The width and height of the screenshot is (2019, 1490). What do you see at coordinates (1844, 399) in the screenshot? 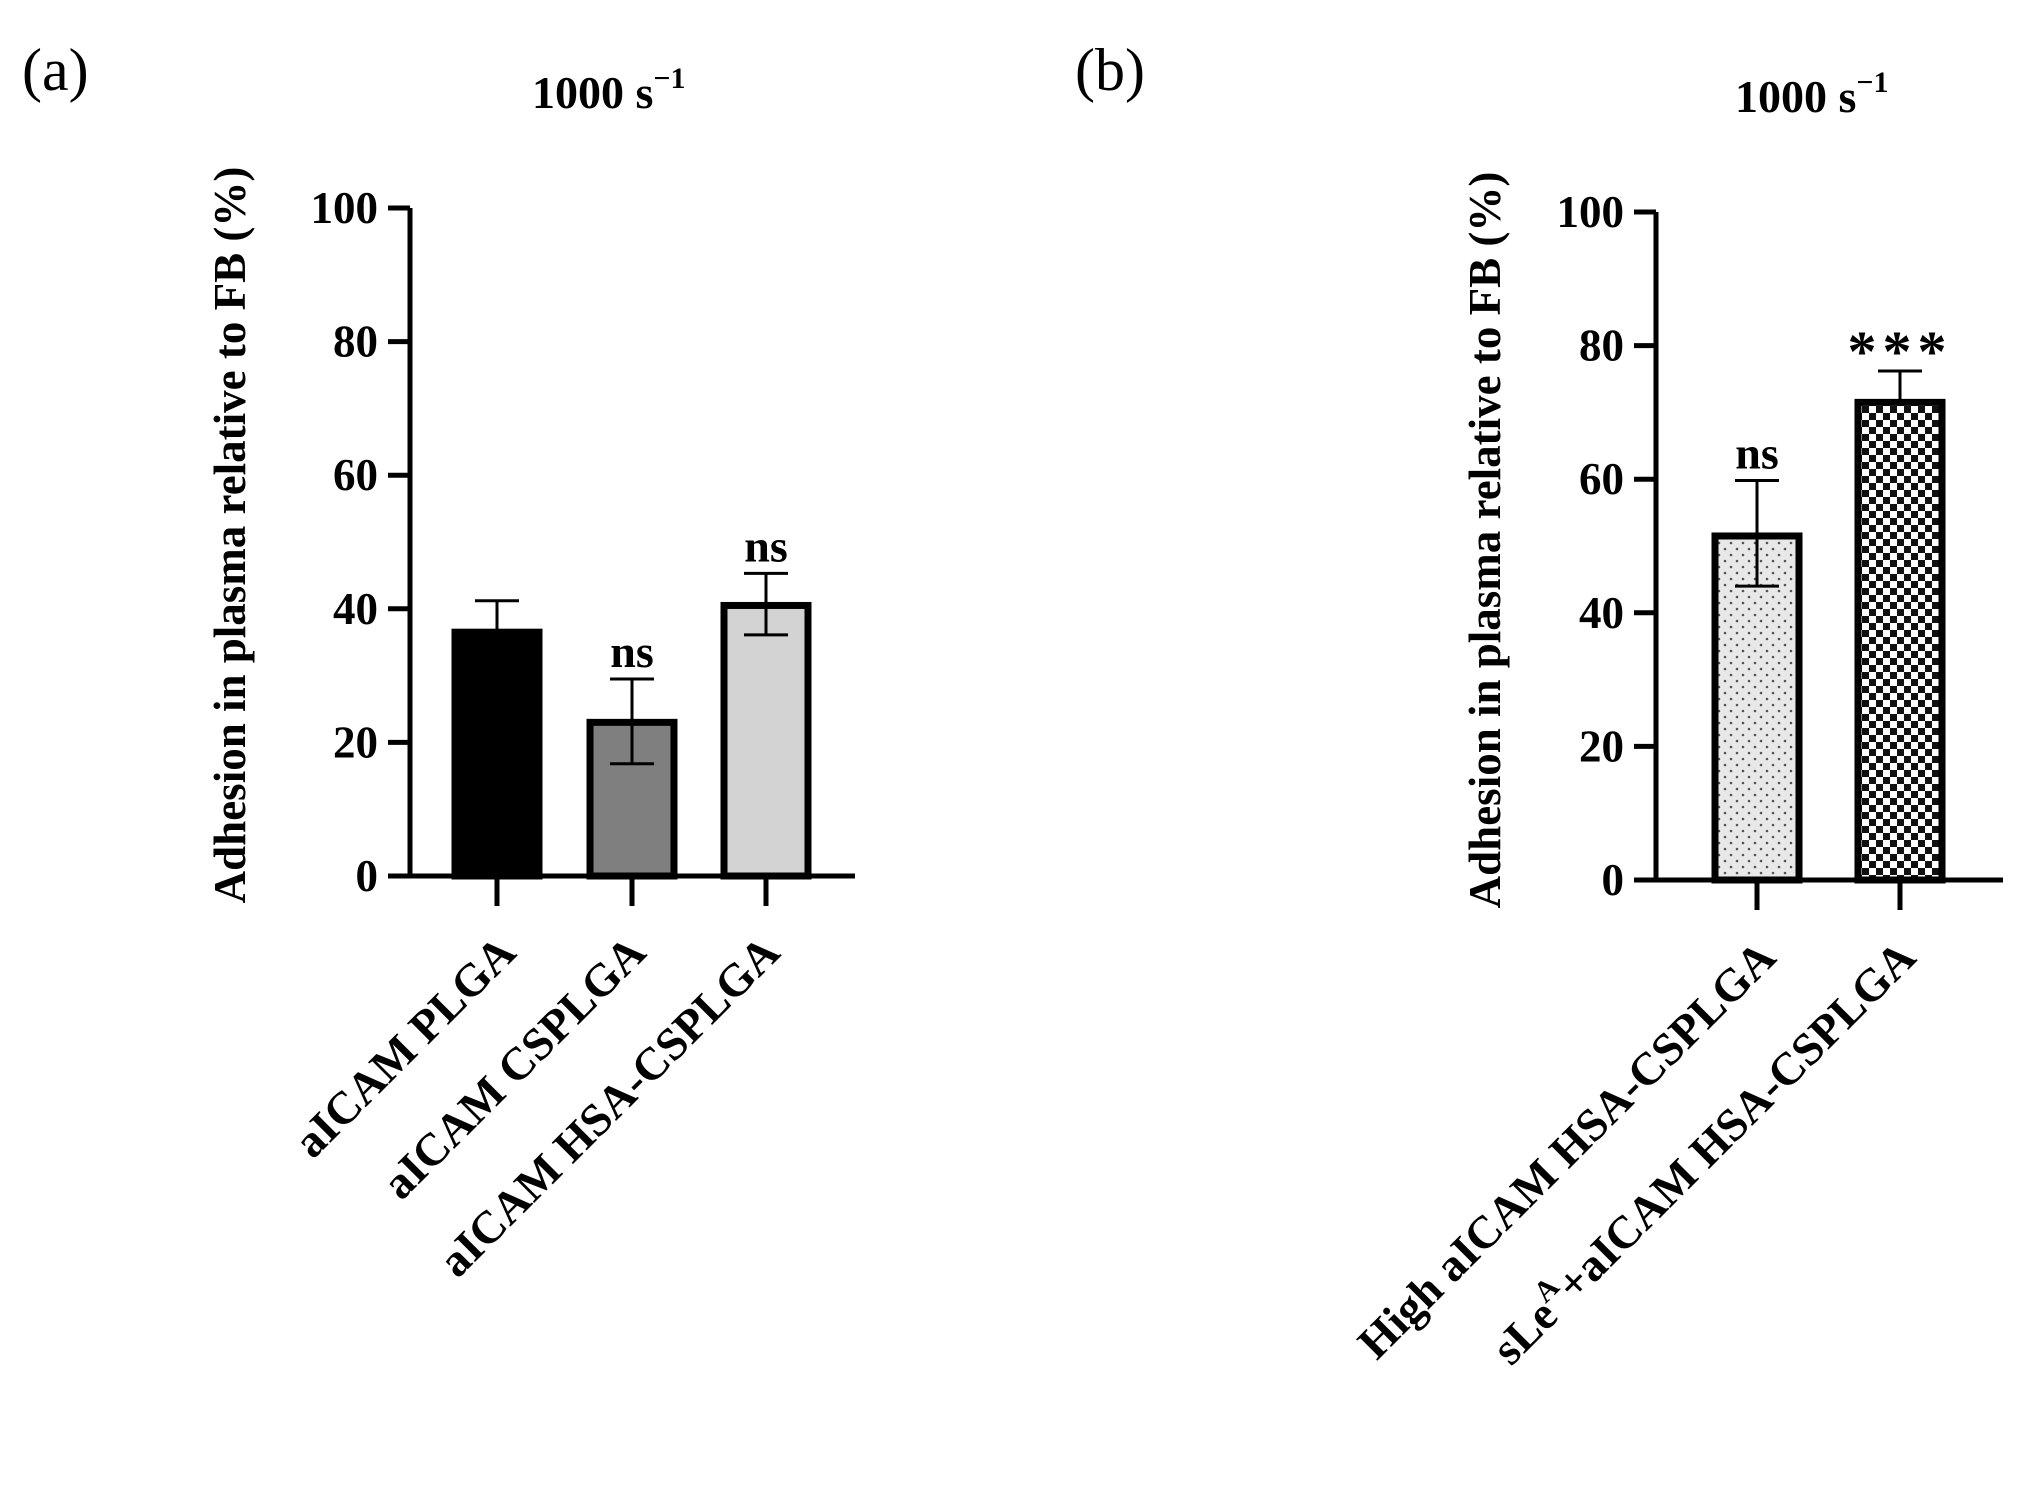
I see `significance-labels: ns ***` at bounding box center [1844, 399].